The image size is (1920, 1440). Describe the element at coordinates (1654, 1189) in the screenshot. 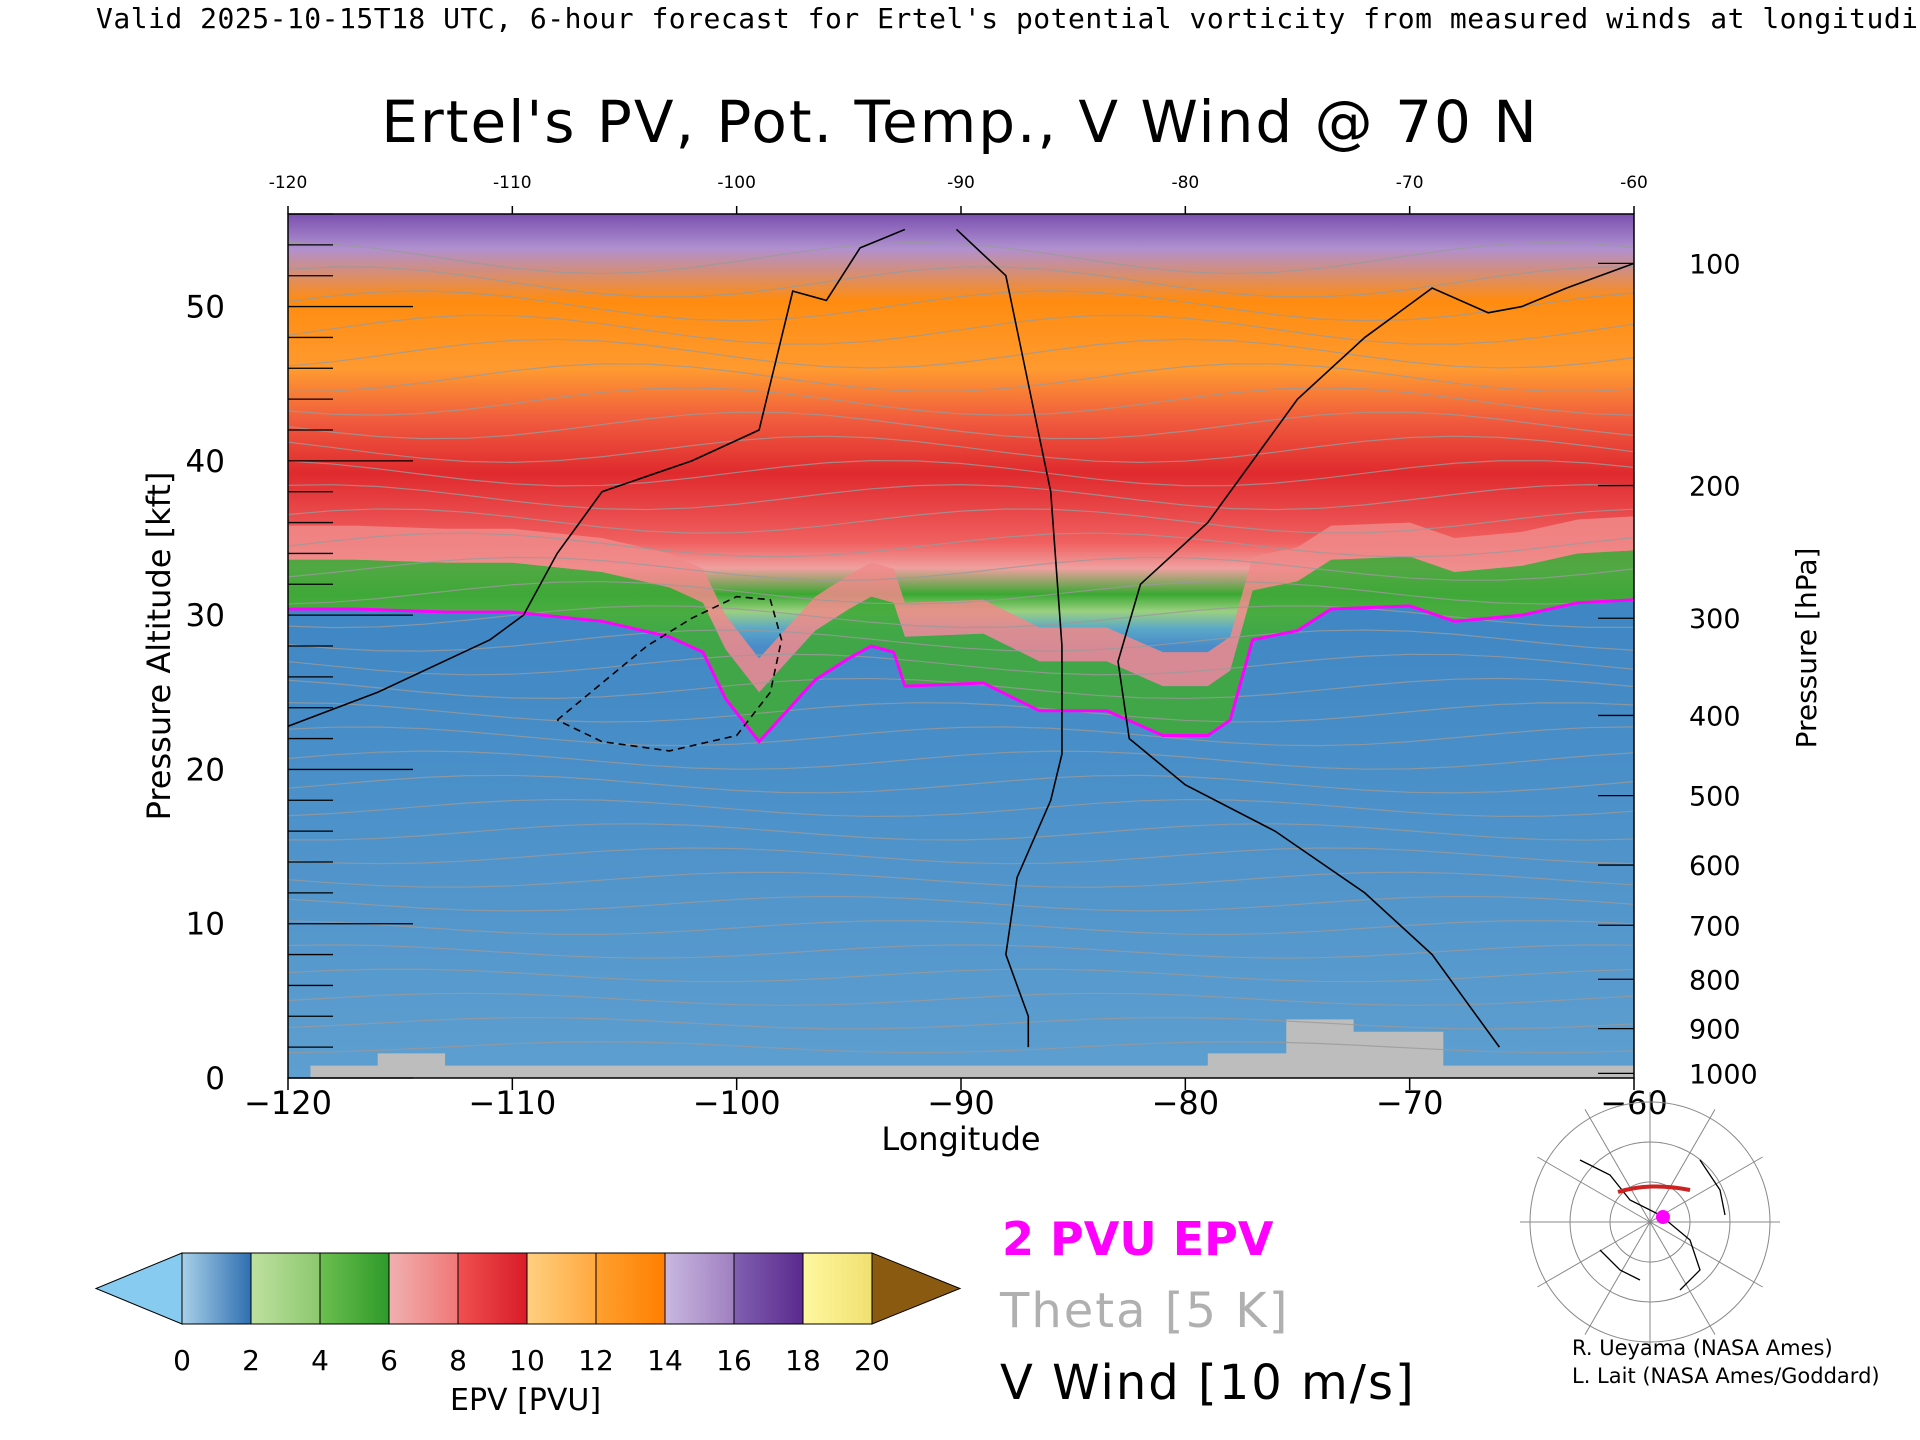

I see `map-cross-section-line` at that location.